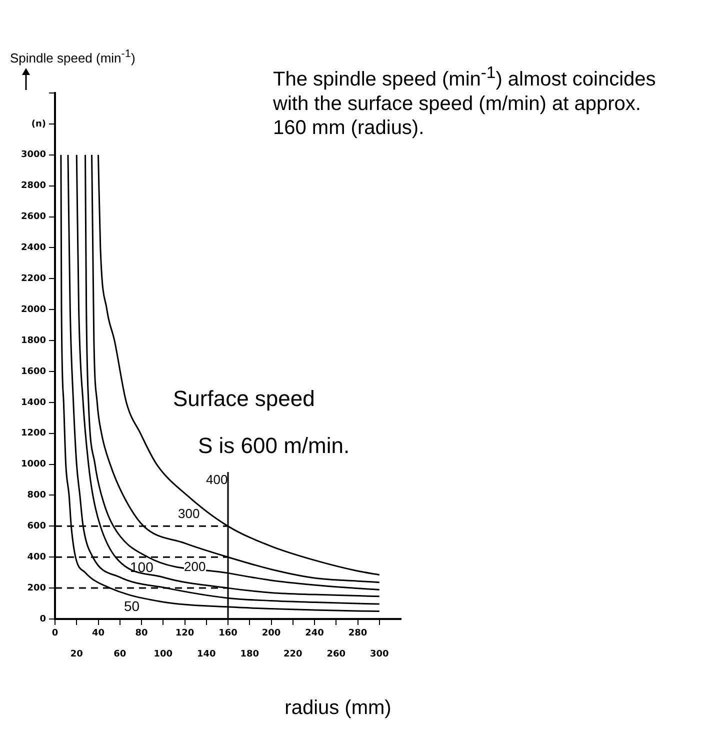 This screenshot has width=714, height=736. Describe the element at coordinates (76, 655) in the screenshot. I see `x2-tick-label: 20` at that location.